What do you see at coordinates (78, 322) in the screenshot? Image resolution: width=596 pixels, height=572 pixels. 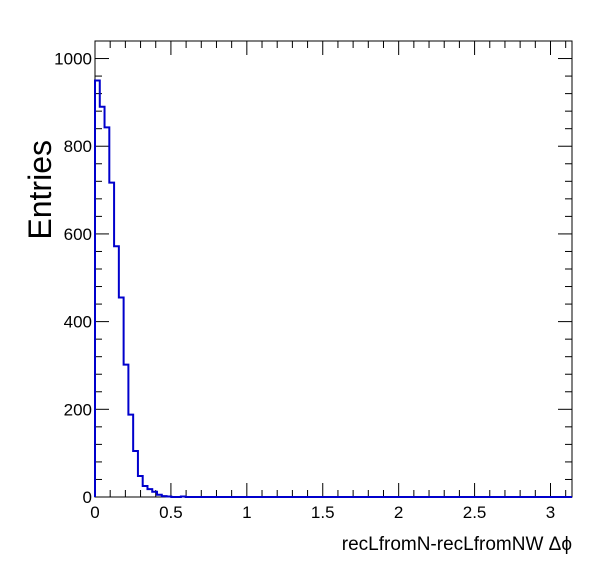 I see `y-tick-label: 400` at bounding box center [78, 322].